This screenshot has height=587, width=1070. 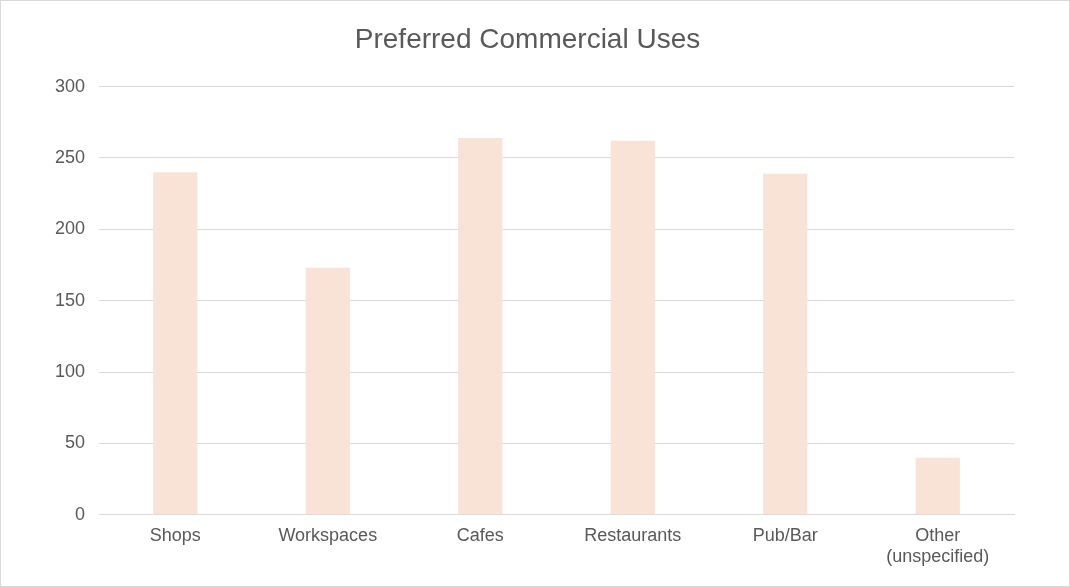 What do you see at coordinates (70, 299) in the screenshot?
I see `y-tick-label: 150` at bounding box center [70, 299].